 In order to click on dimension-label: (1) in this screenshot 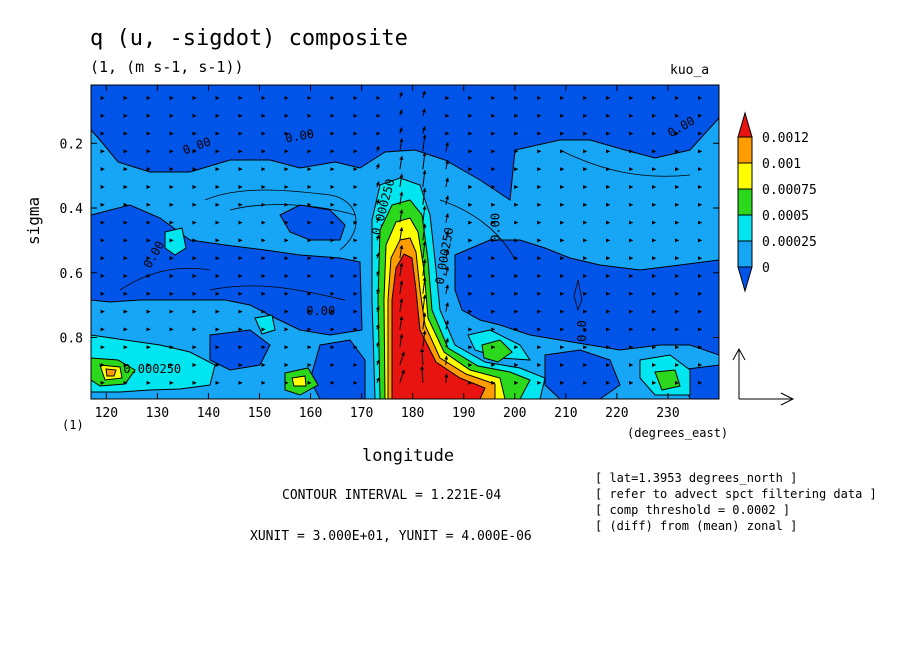, I will do `click(73, 425)`.